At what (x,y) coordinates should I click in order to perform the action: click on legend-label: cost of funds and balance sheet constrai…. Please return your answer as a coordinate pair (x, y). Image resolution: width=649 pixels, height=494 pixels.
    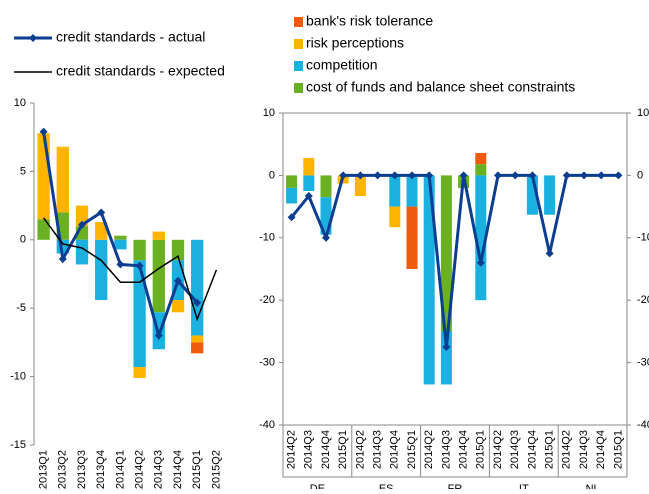
    Looking at the image, I should click on (440, 87).